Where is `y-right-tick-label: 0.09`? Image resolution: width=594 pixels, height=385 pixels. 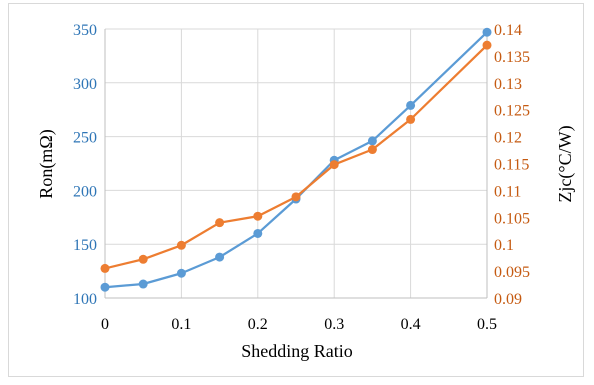 y-right-tick-label: 0.09 is located at coordinates (508, 299).